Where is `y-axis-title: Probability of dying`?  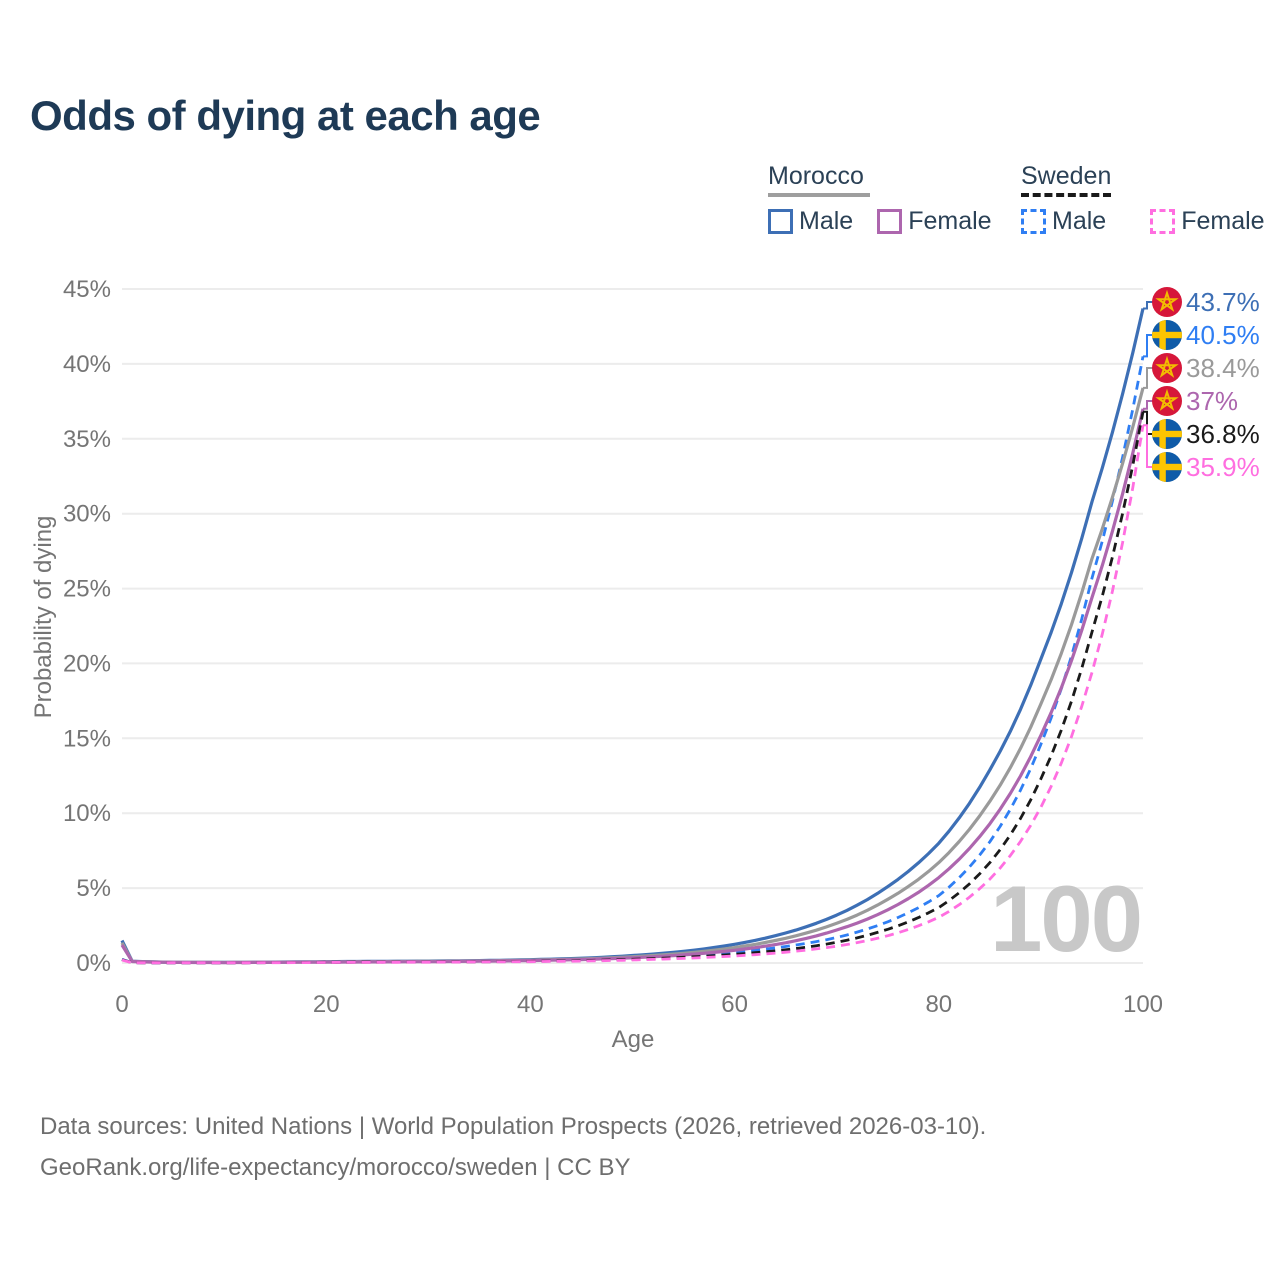 y-axis-title: Probability of dying is located at coordinates (43, 617).